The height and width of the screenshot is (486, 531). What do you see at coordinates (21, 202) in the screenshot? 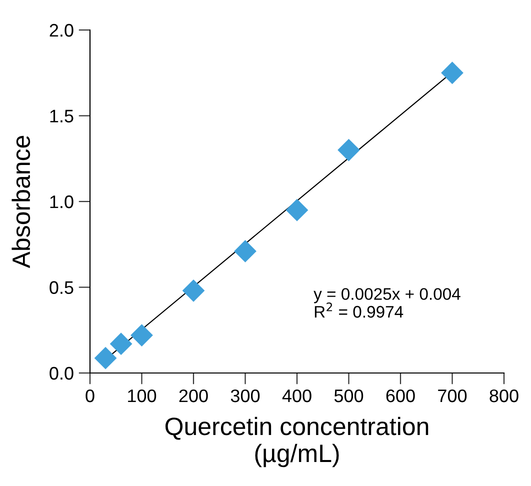
I see `y-axis-title: Absorbance` at bounding box center [21, 202].